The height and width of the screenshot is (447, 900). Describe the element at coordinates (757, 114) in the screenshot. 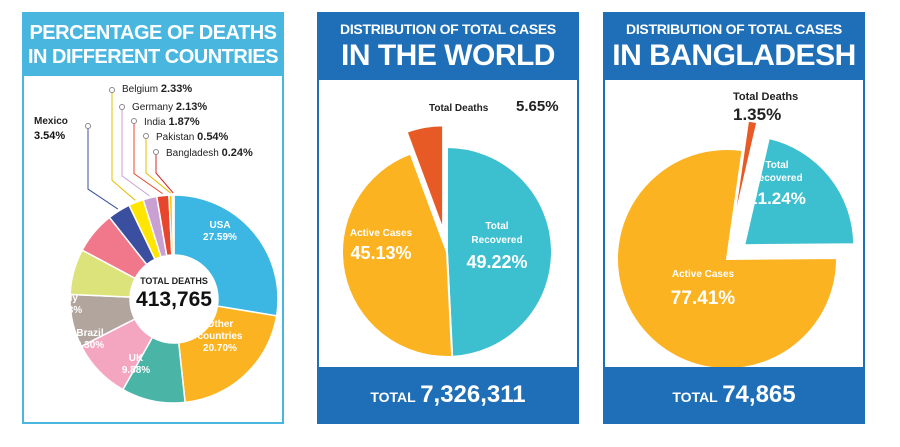

I see `bd-label-total-deaths-value: 1.35%` at that location.